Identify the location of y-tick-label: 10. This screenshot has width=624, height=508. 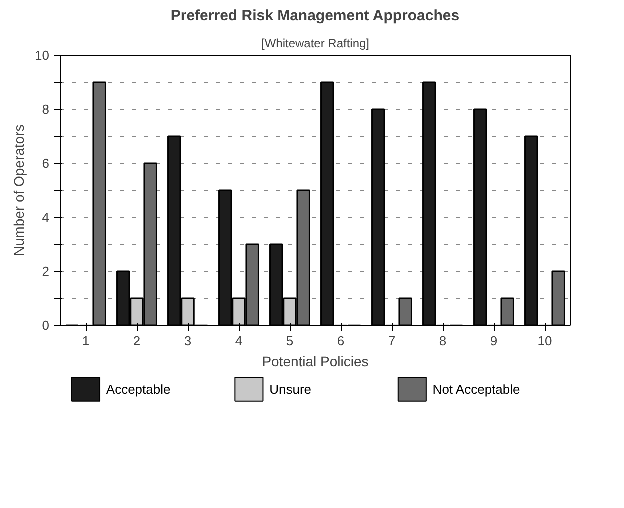
(42, 55).